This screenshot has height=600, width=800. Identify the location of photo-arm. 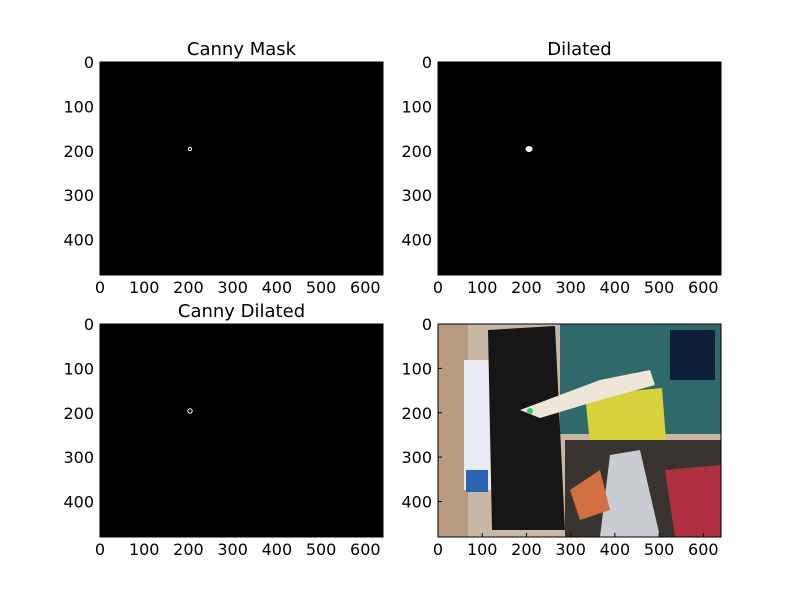
(587, 394).